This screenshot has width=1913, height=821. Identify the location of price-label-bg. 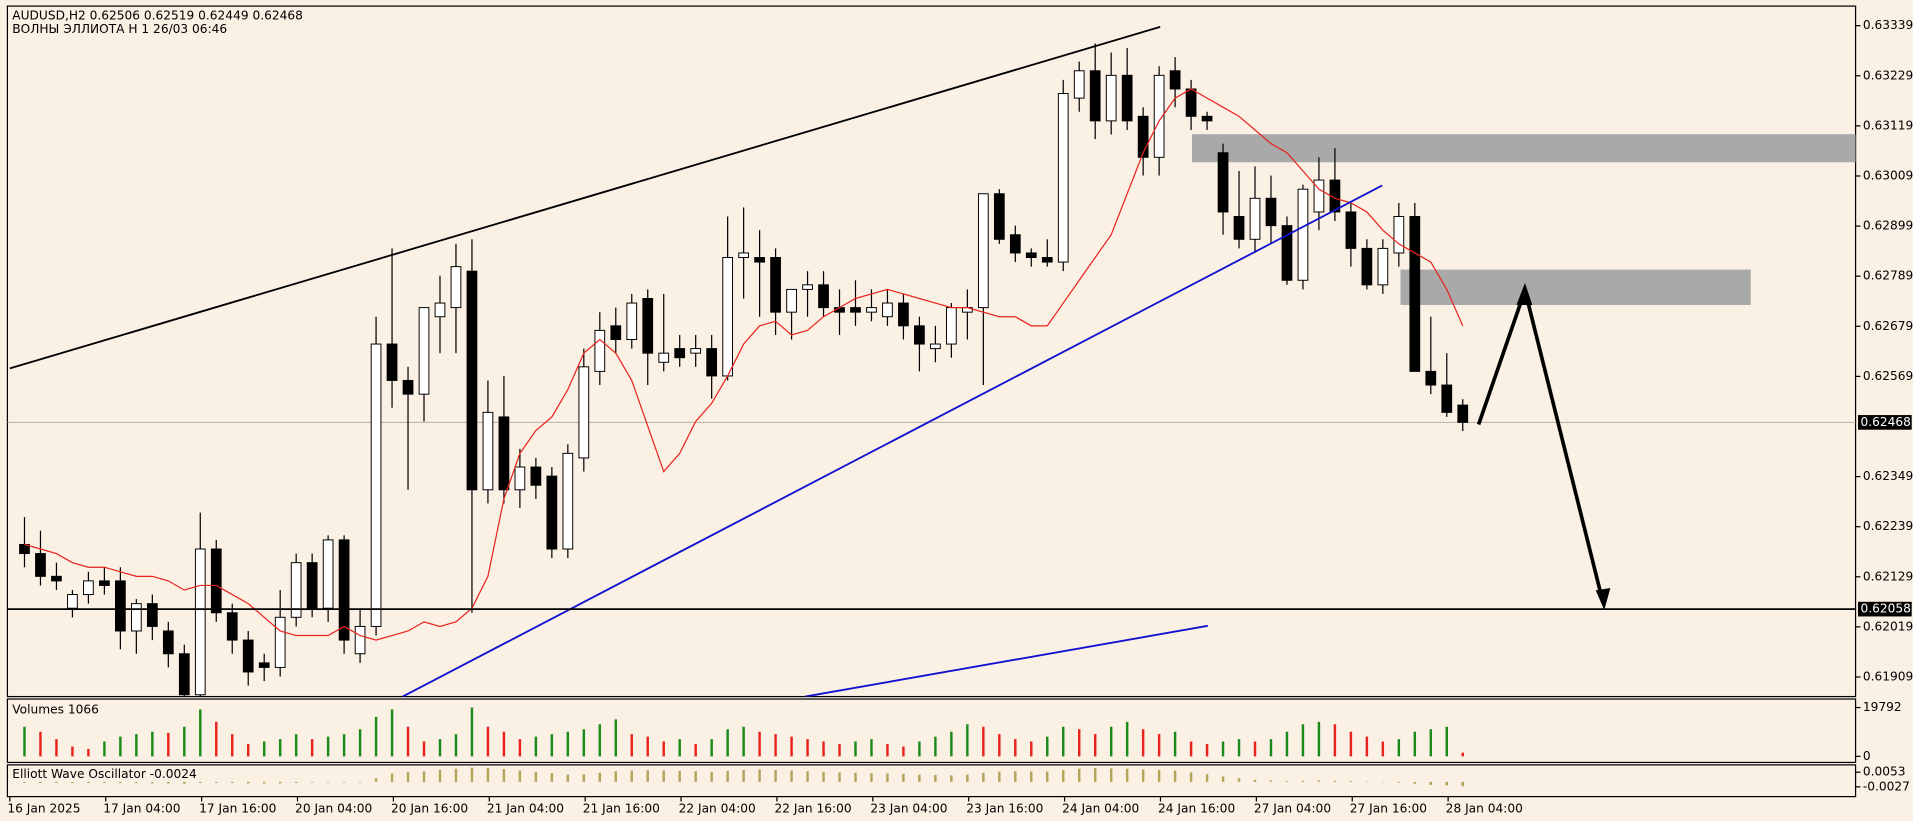
(1885, 422).